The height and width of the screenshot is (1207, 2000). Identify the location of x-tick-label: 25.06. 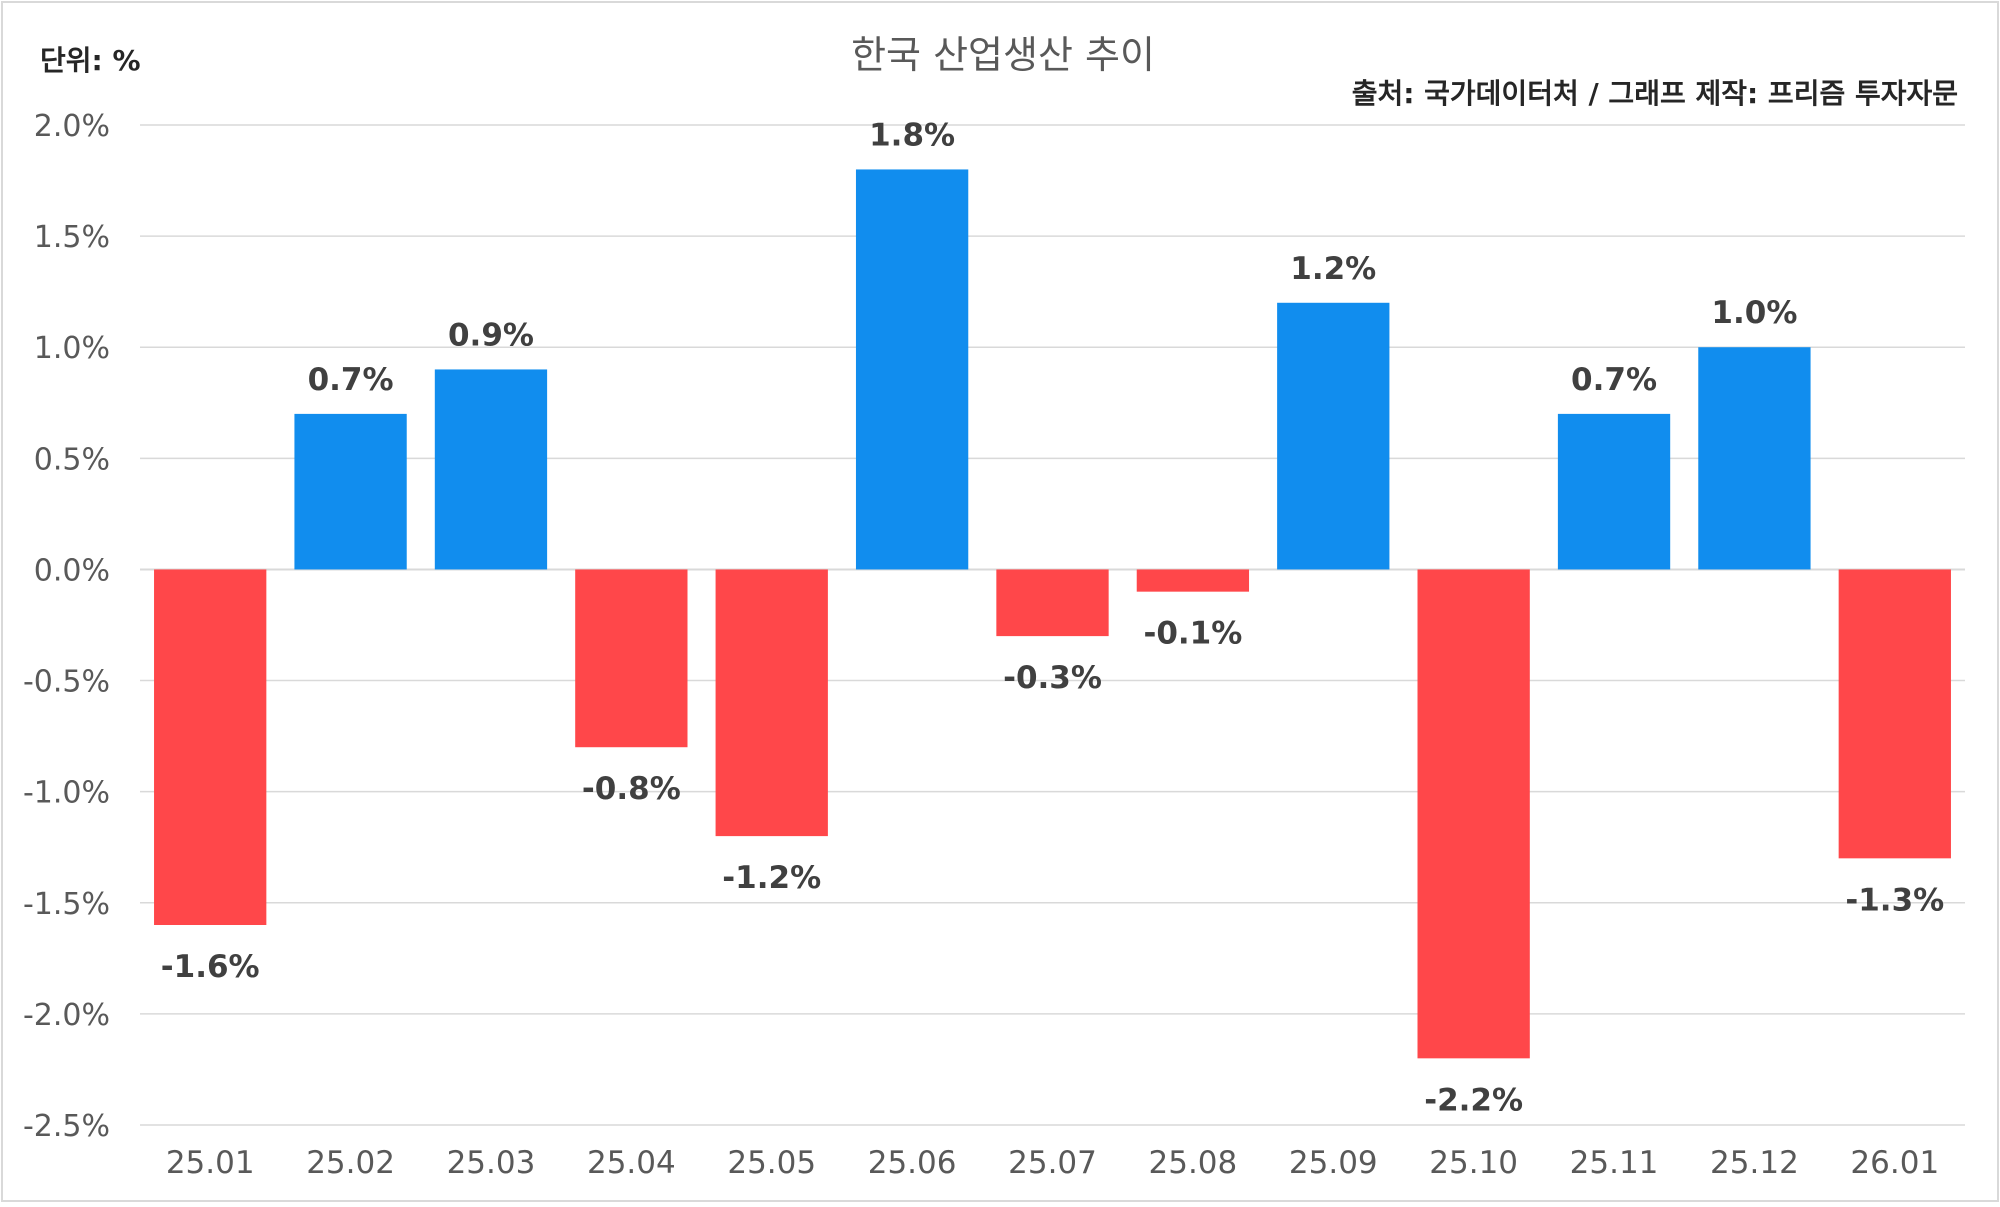
(912, 1163).